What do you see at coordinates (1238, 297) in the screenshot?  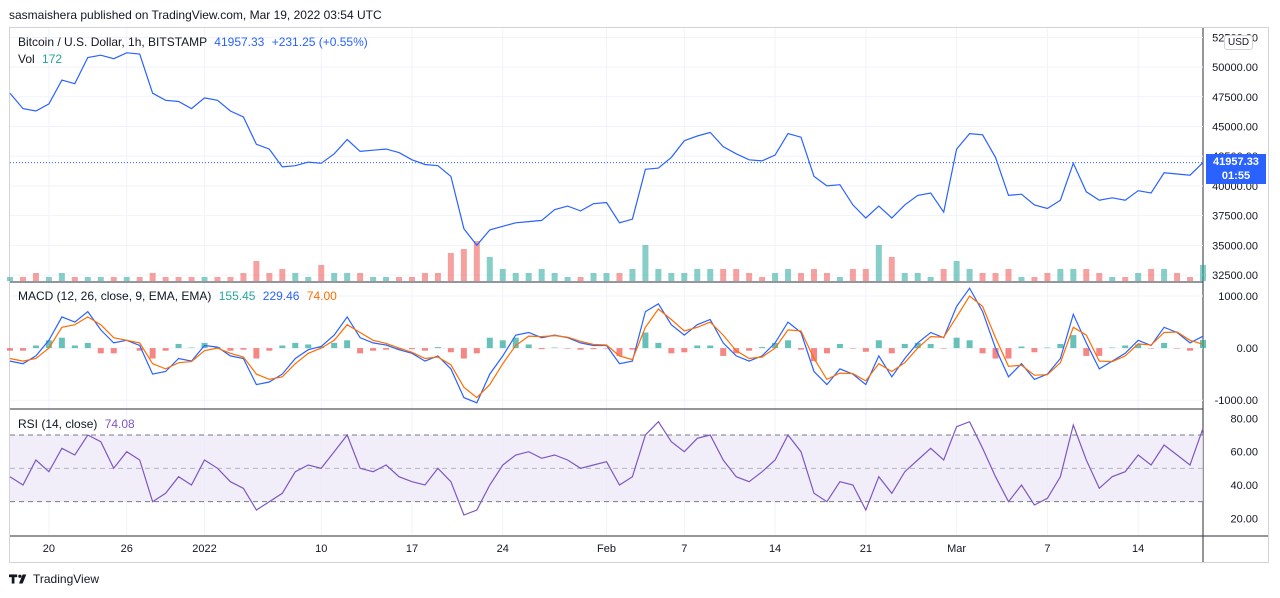 I see `macd-tick-label: 1000.00` at bounding box center [1238, 297].